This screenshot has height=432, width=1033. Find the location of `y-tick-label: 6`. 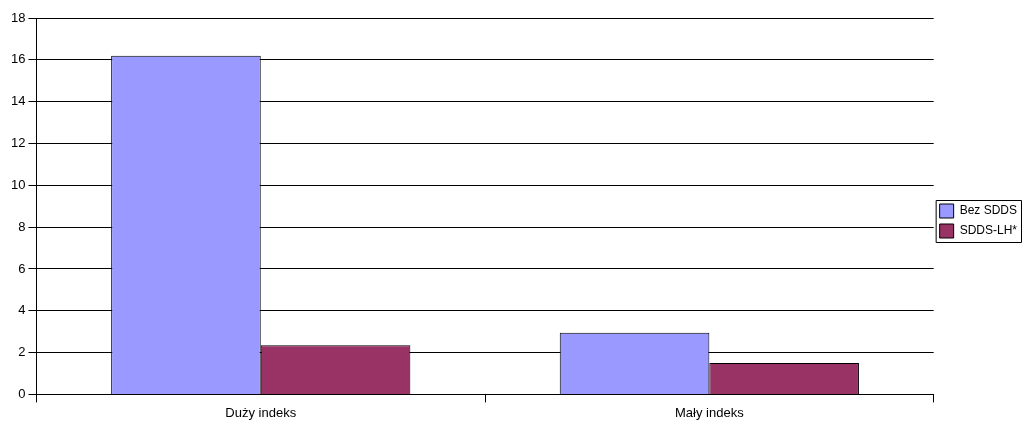

y-tick-label: 6 is located at coordinates (22, 268).